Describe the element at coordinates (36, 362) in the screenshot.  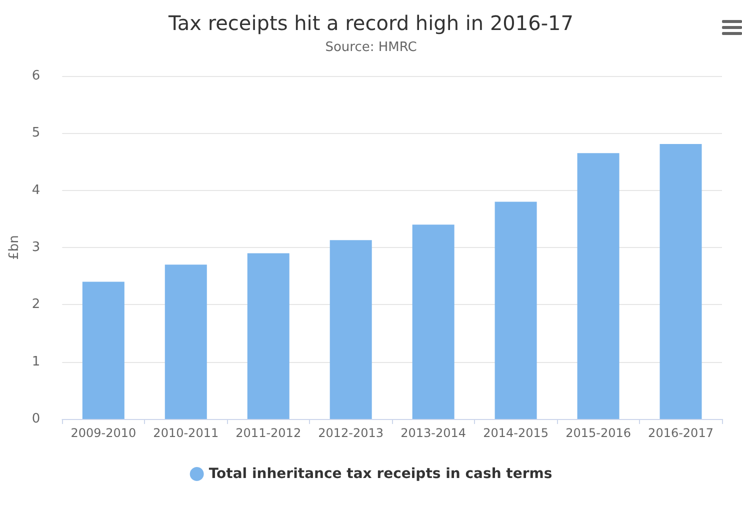
I see `y-tick-label: 1` at that location.